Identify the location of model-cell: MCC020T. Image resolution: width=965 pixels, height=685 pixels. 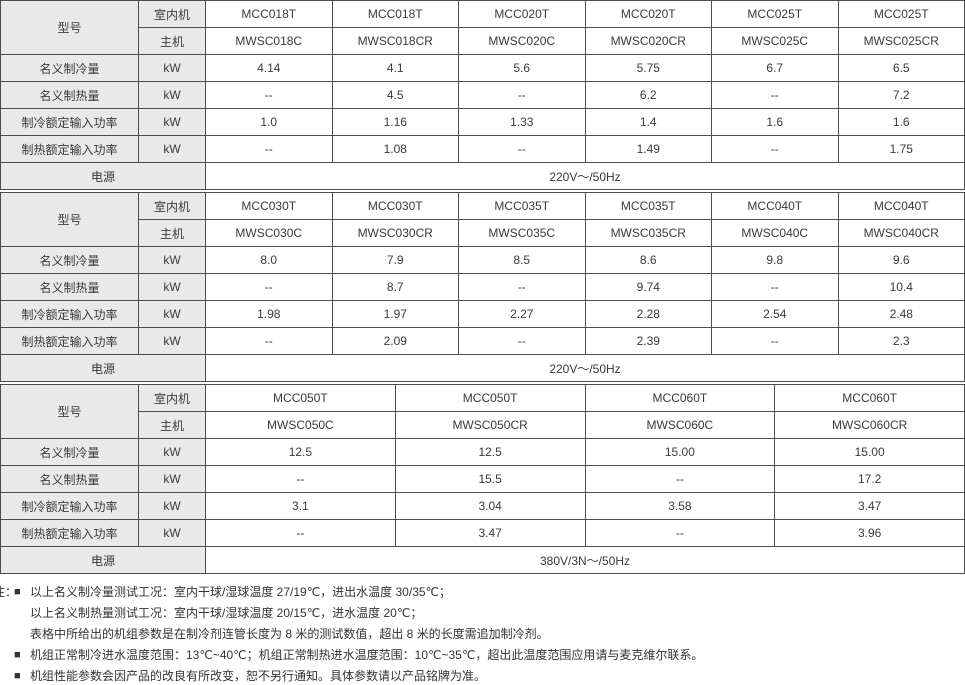
(522, 14).